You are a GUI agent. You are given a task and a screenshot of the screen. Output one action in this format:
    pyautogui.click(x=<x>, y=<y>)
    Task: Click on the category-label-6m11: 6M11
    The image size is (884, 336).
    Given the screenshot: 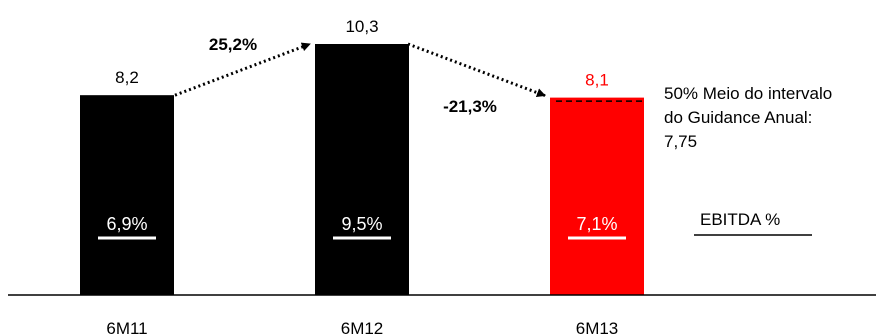 What is the action you would take?
    pyautogui.click(x=126, y=327)
    